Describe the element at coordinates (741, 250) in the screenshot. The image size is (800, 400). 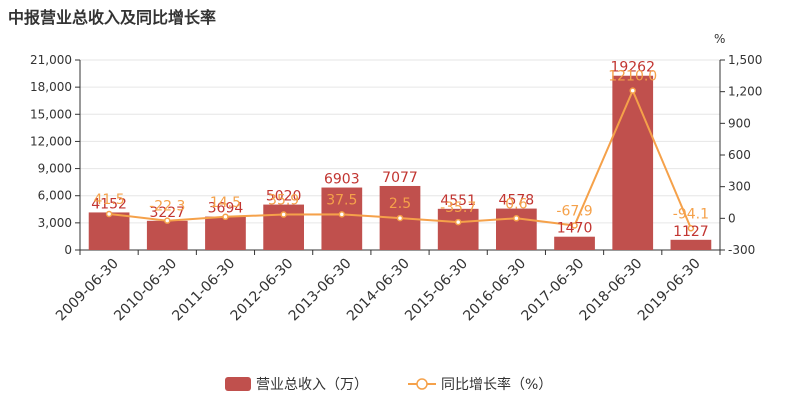
I see `y-right-tick-label: -300` at that location.